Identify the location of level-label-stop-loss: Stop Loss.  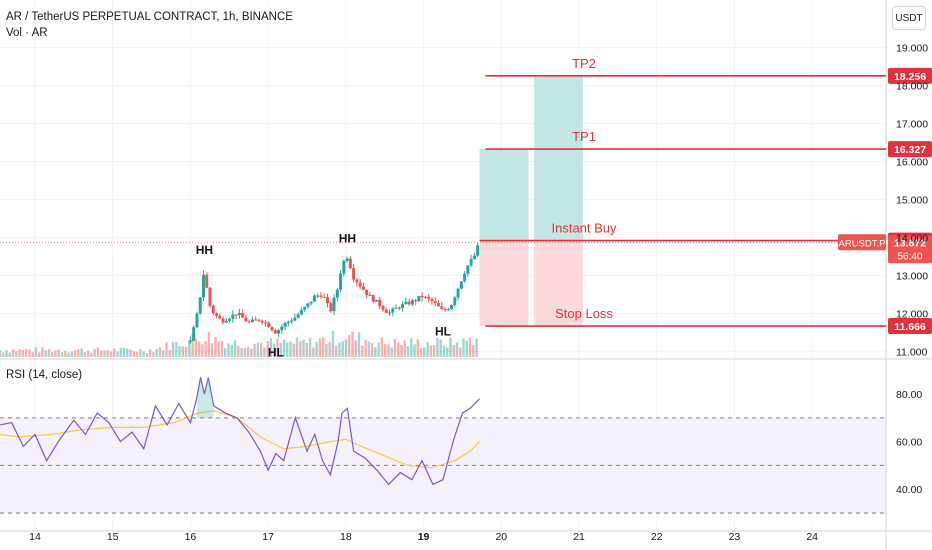
(584, 313).